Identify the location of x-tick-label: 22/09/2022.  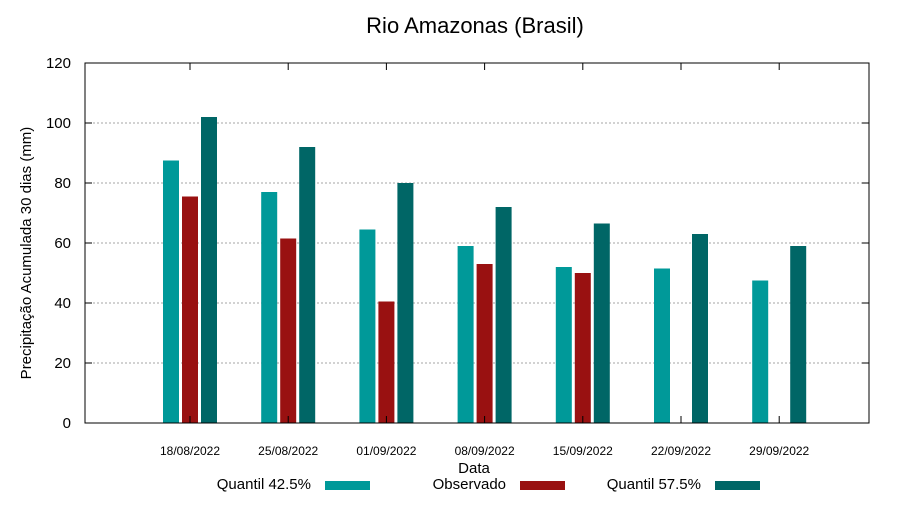
(681, 451).